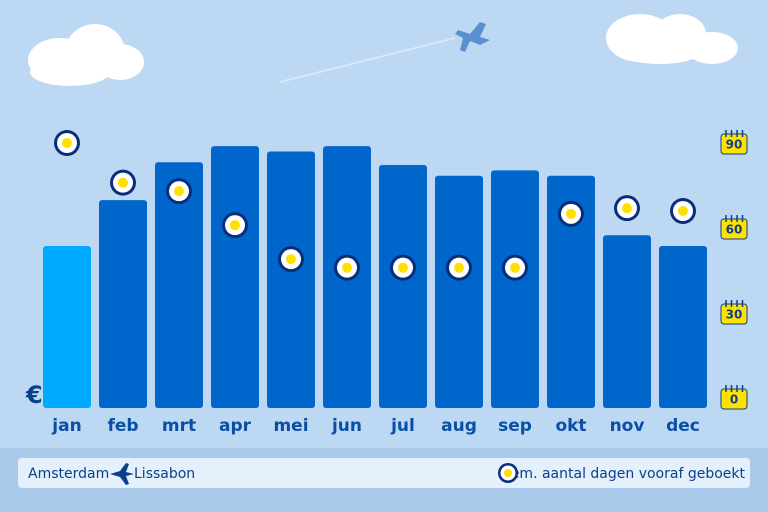  Describe the element at coordinates (235, 426) in the screenshot. I see `x-tick-label: apr` at that location.